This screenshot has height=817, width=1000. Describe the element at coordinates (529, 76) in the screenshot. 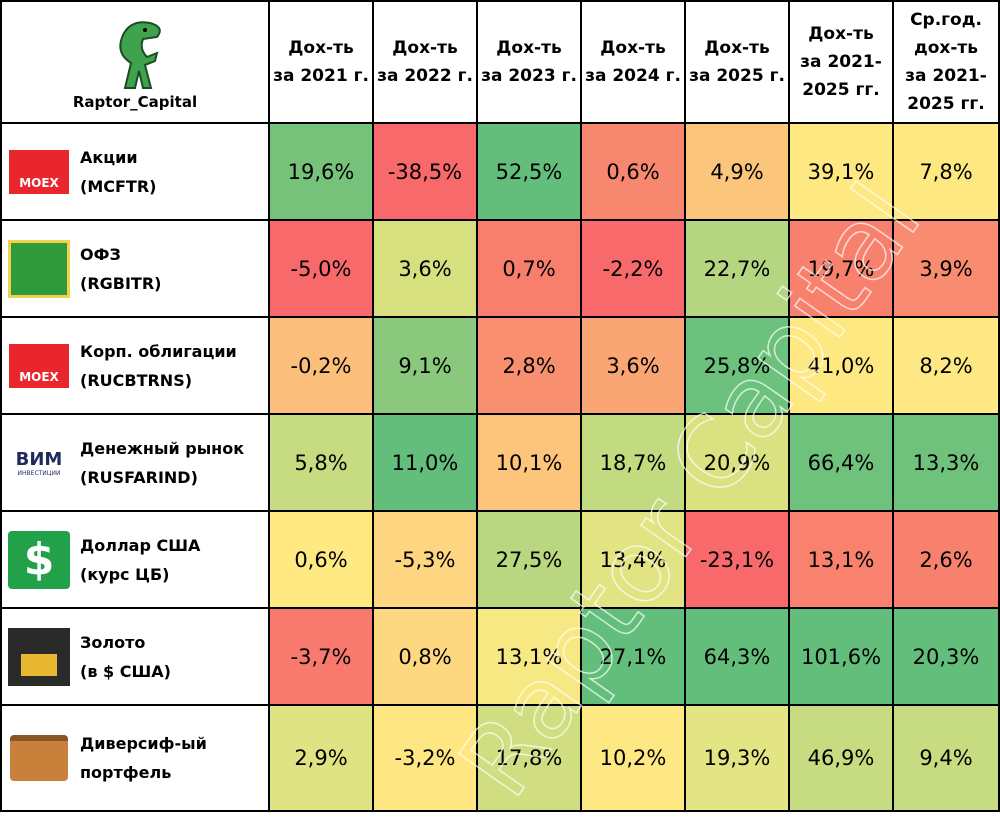

I see `header-line: за 2023 г.` at that location.